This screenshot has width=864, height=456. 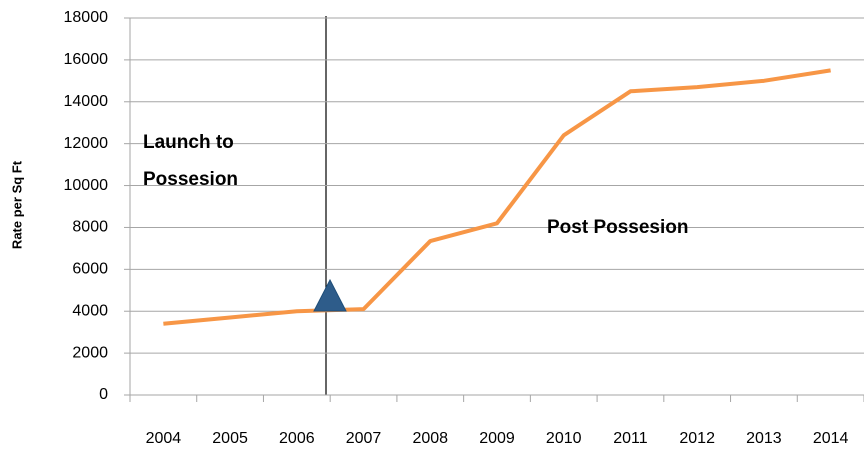 I want to click on x-tick-label: 2014, so click(x=831, y=438).